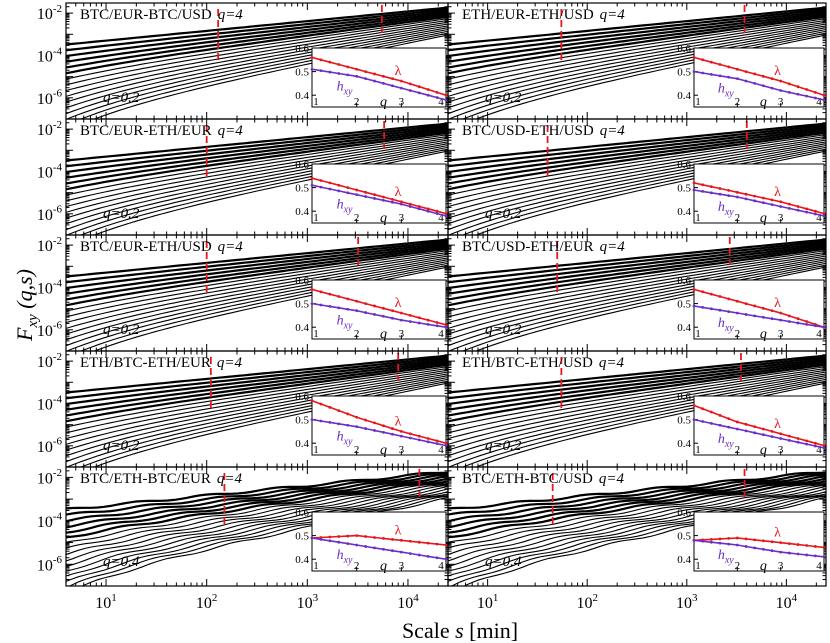 This screenshot has height=643, width=830. Describe the element at coordinates (543, 15) in the screenshot. I see `panel-title: ETH/EUR-ETH/USD q=4` at that location.